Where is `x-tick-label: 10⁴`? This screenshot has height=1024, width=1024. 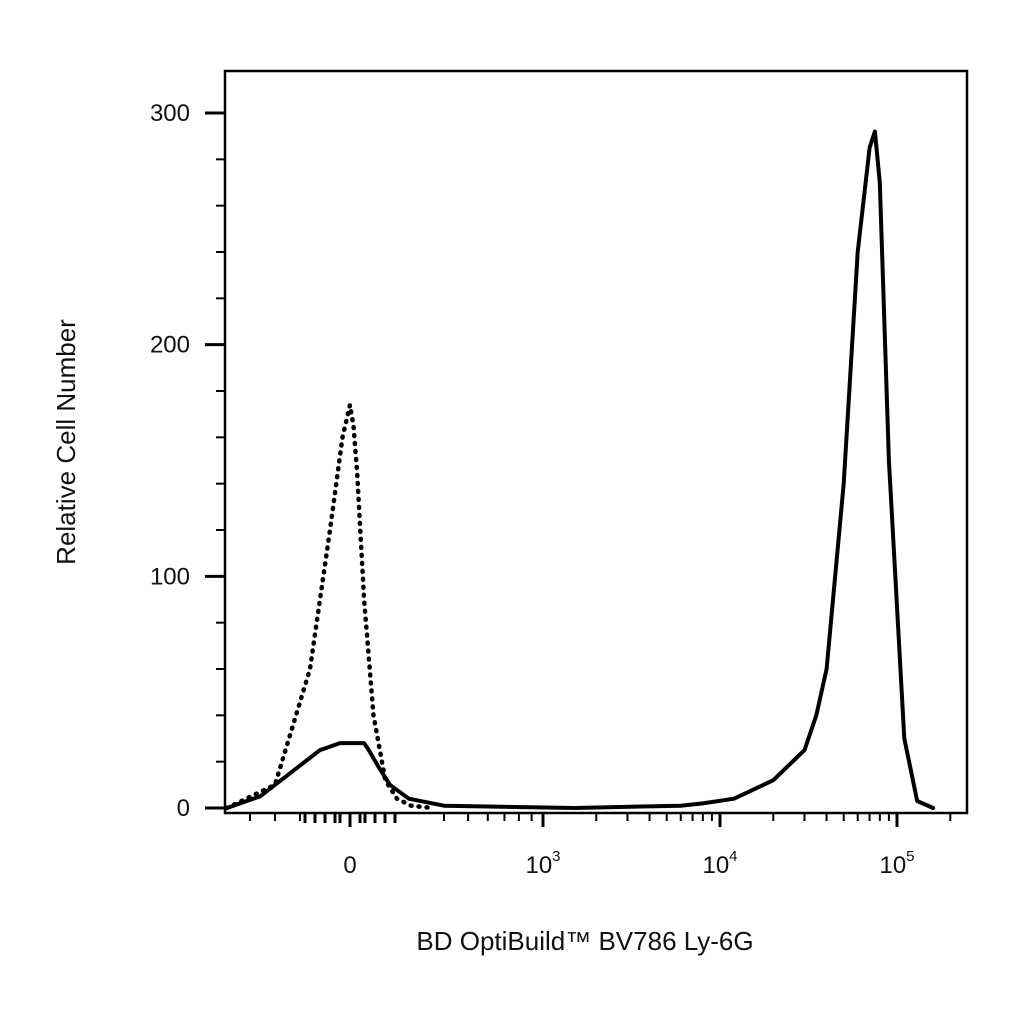 x-tick-label: 10⁴ is located at coordinates (719, 863).